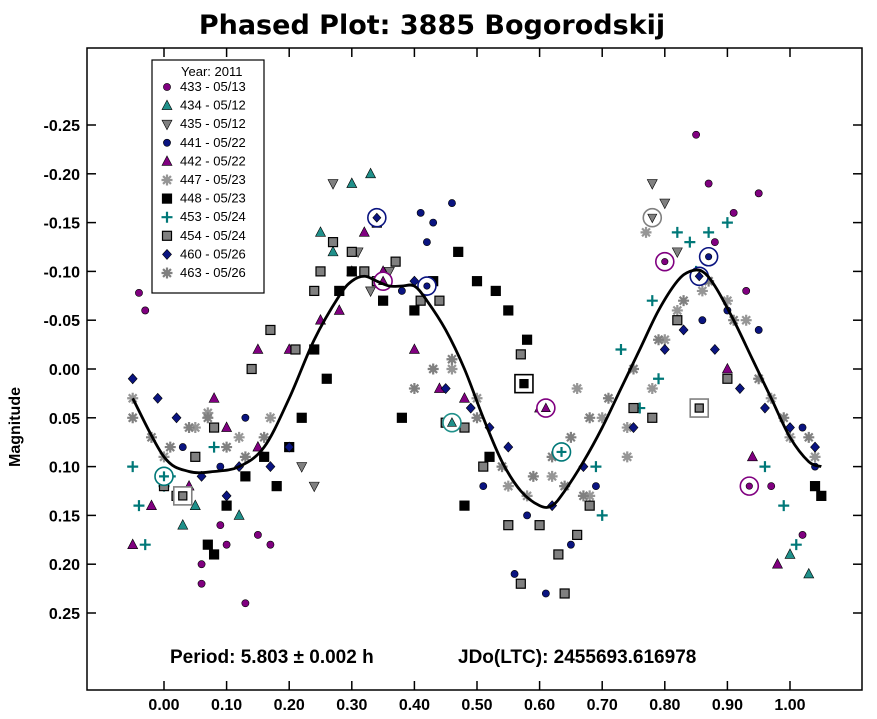 Image resolution: width=877 pixels, height=719 pixels. What do you see at coordinates (213, 160) in the screenshot?
I see `legend-label: 442 - 05/22` at bounding box center [213, 160].